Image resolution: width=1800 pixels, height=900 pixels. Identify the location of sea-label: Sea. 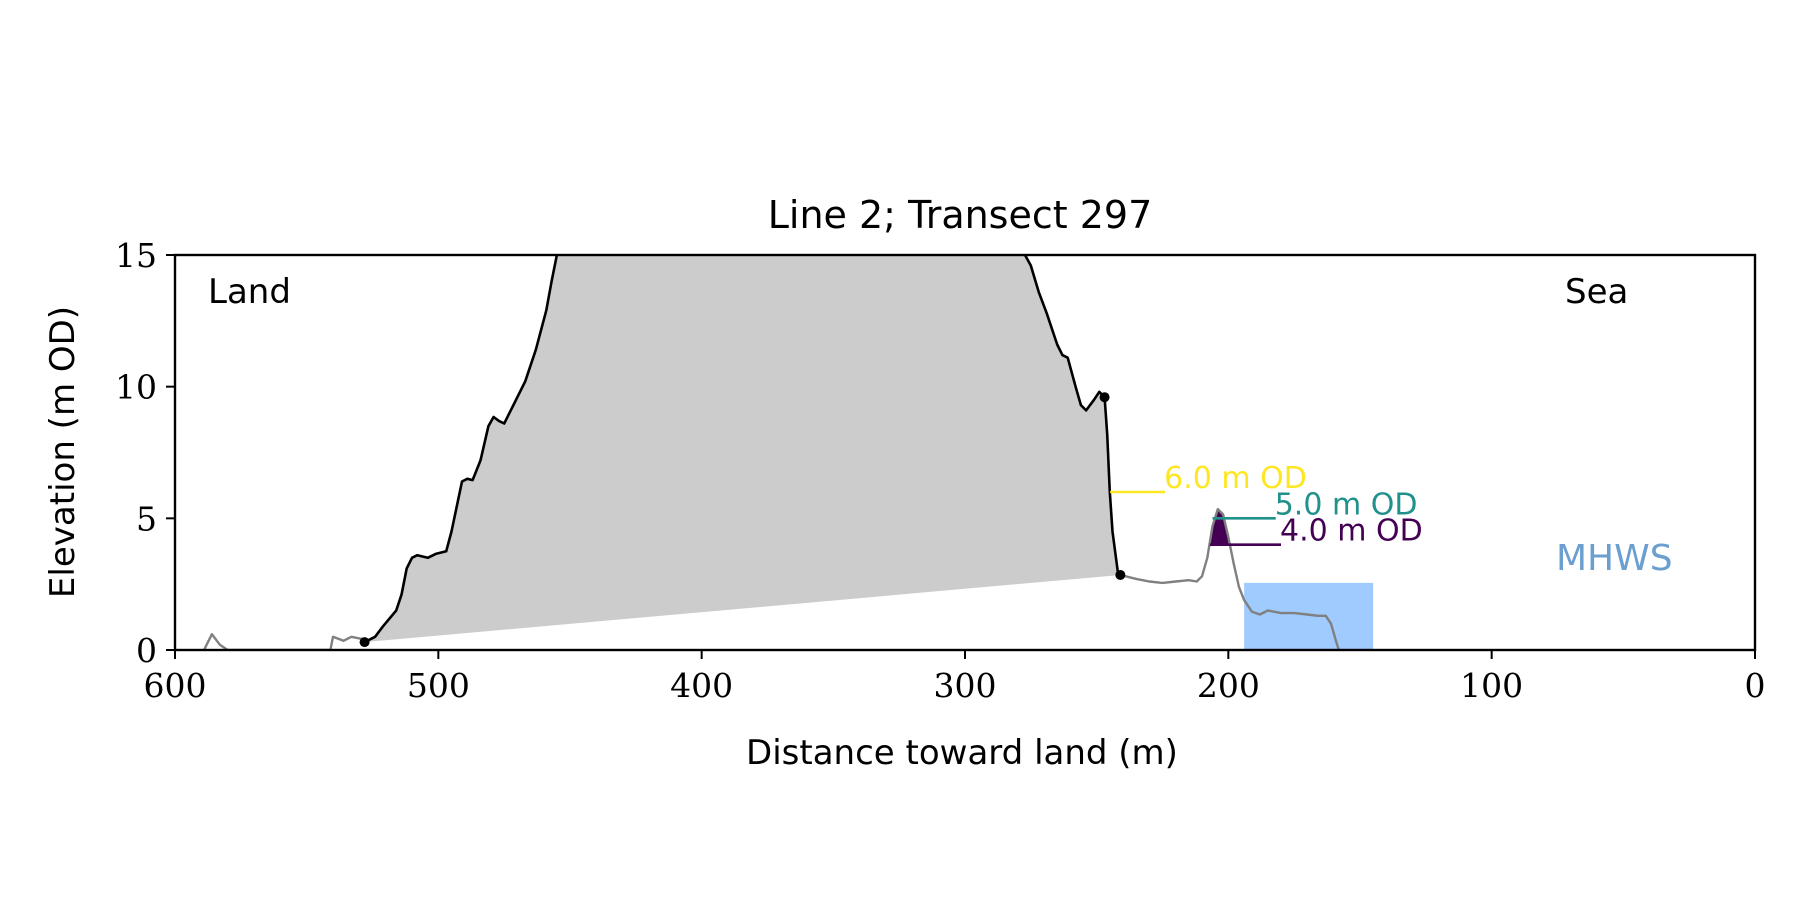
(1596, 292).